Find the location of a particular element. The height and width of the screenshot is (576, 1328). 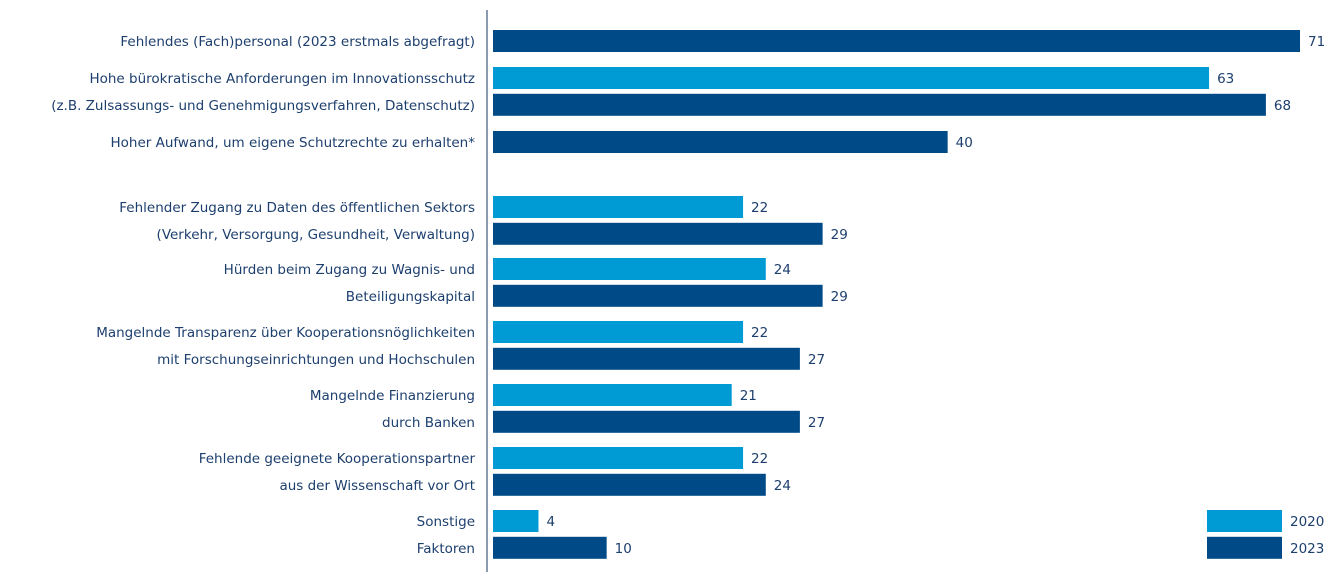

value-label: 40 is located at coordinates (964, 143).